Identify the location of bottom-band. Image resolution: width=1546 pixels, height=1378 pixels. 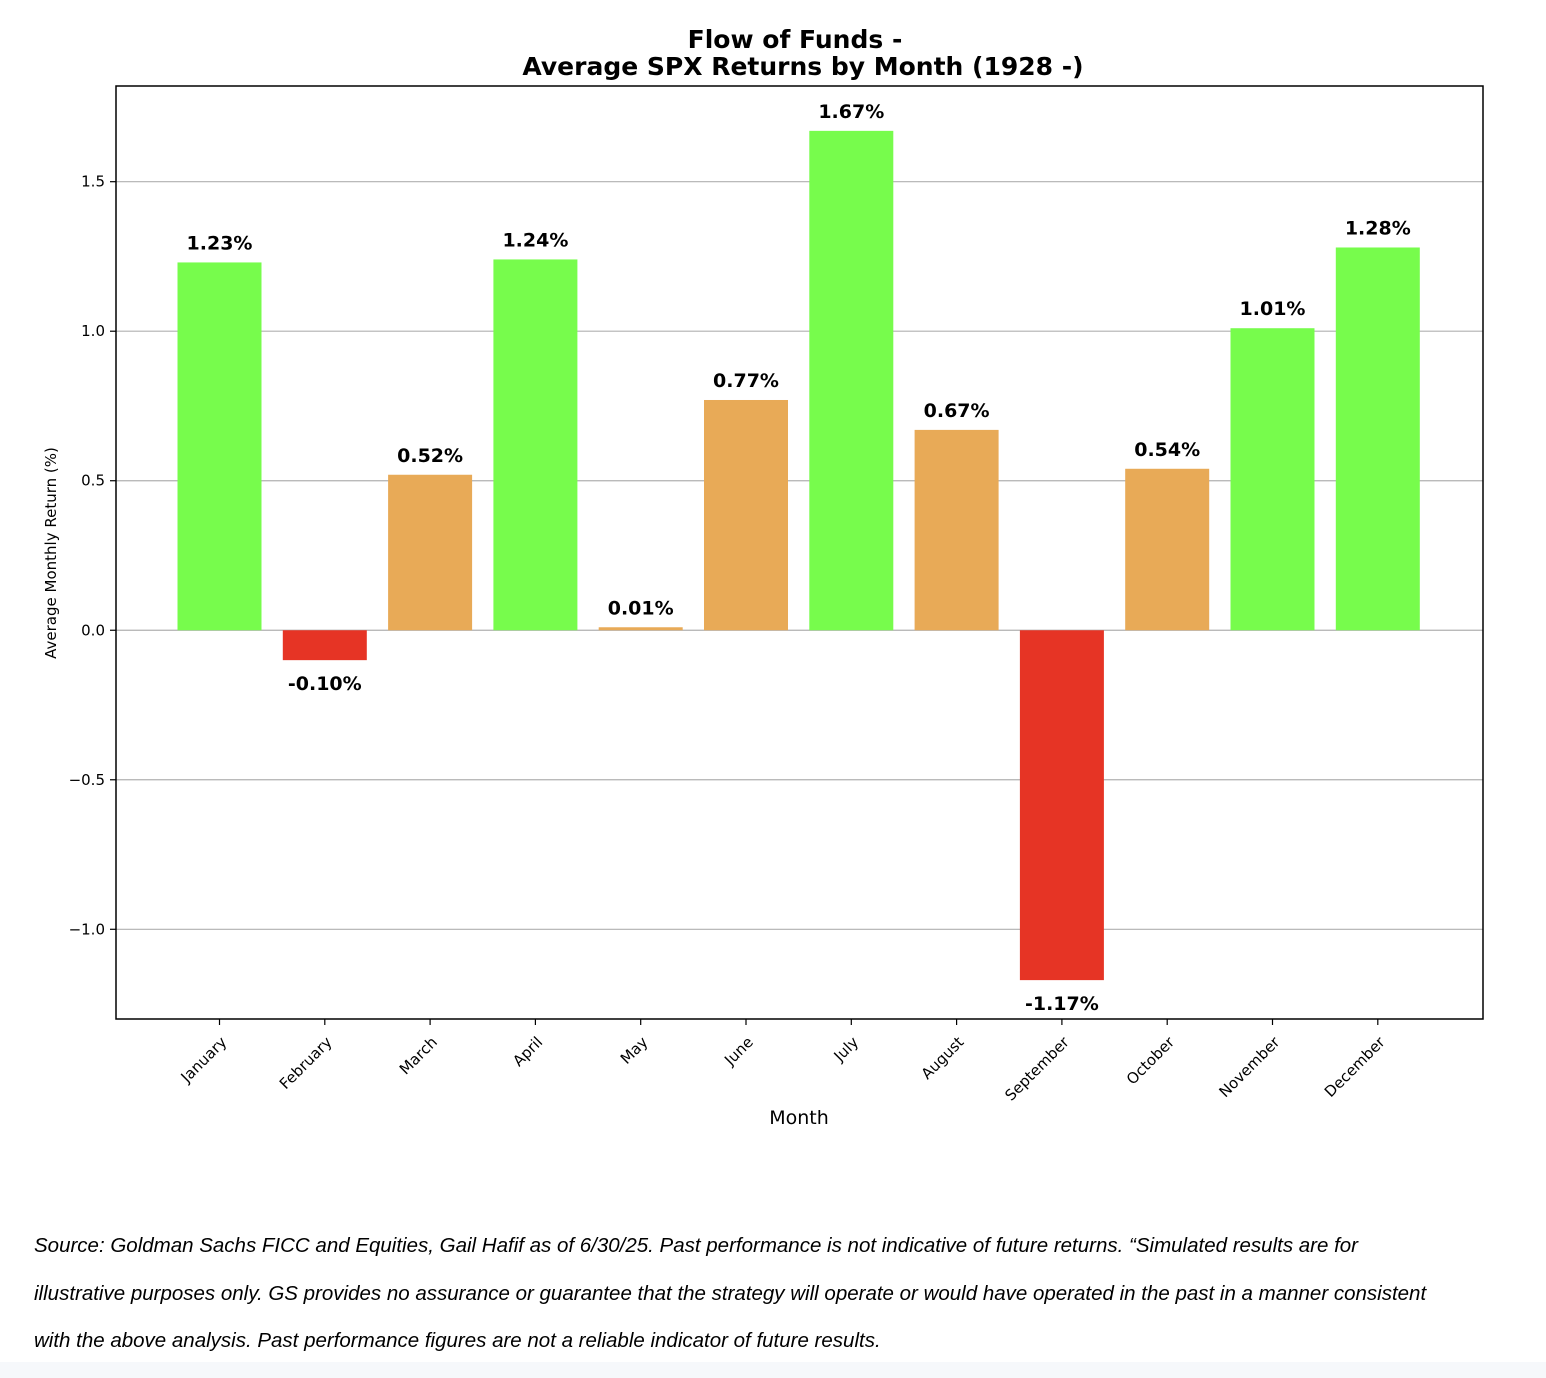
(773, 1370).